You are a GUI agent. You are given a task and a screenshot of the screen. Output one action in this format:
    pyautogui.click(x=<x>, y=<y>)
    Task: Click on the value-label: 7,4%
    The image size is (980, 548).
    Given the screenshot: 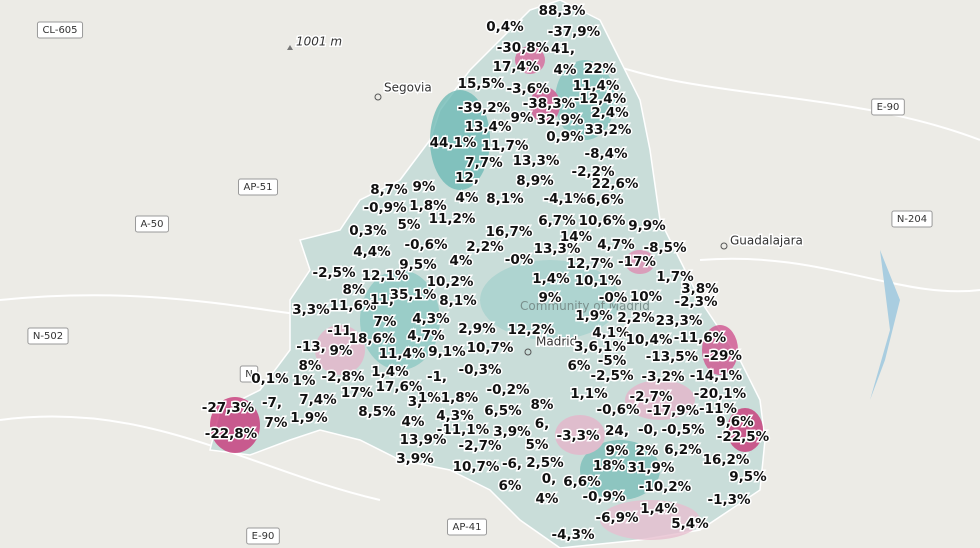 What is the action you would take?
    pyautogui.click(x=318, y=400)
    